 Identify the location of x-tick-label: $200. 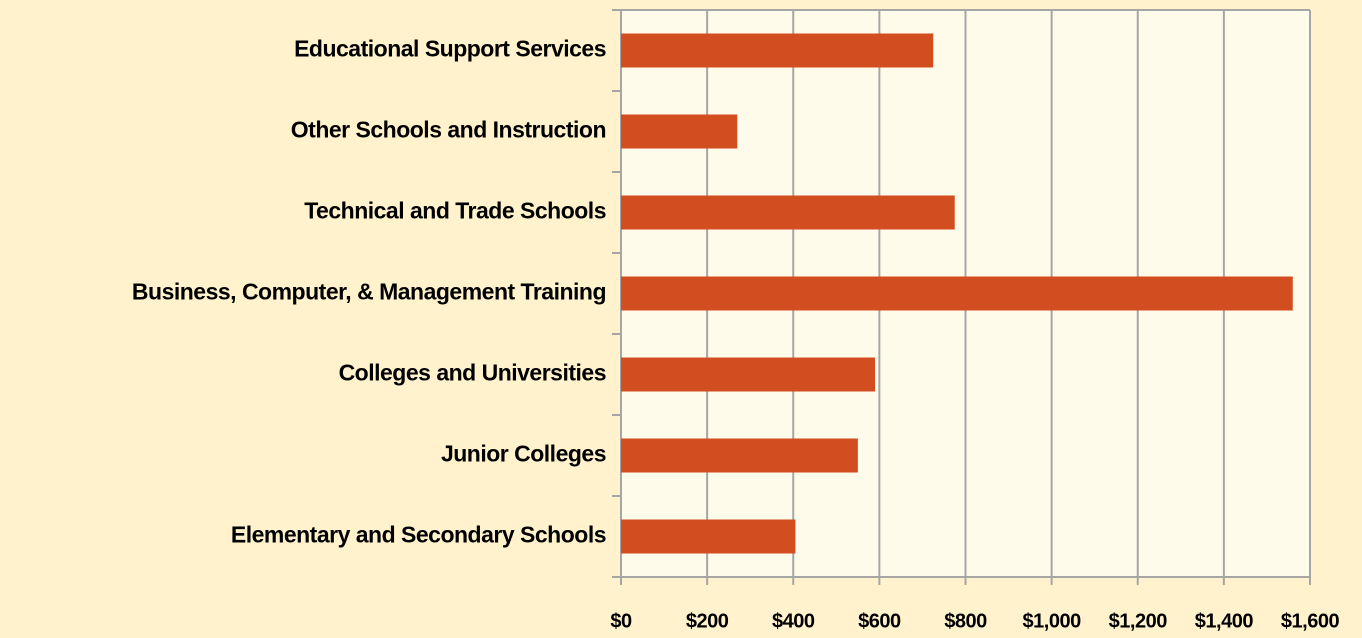
(707, 621).